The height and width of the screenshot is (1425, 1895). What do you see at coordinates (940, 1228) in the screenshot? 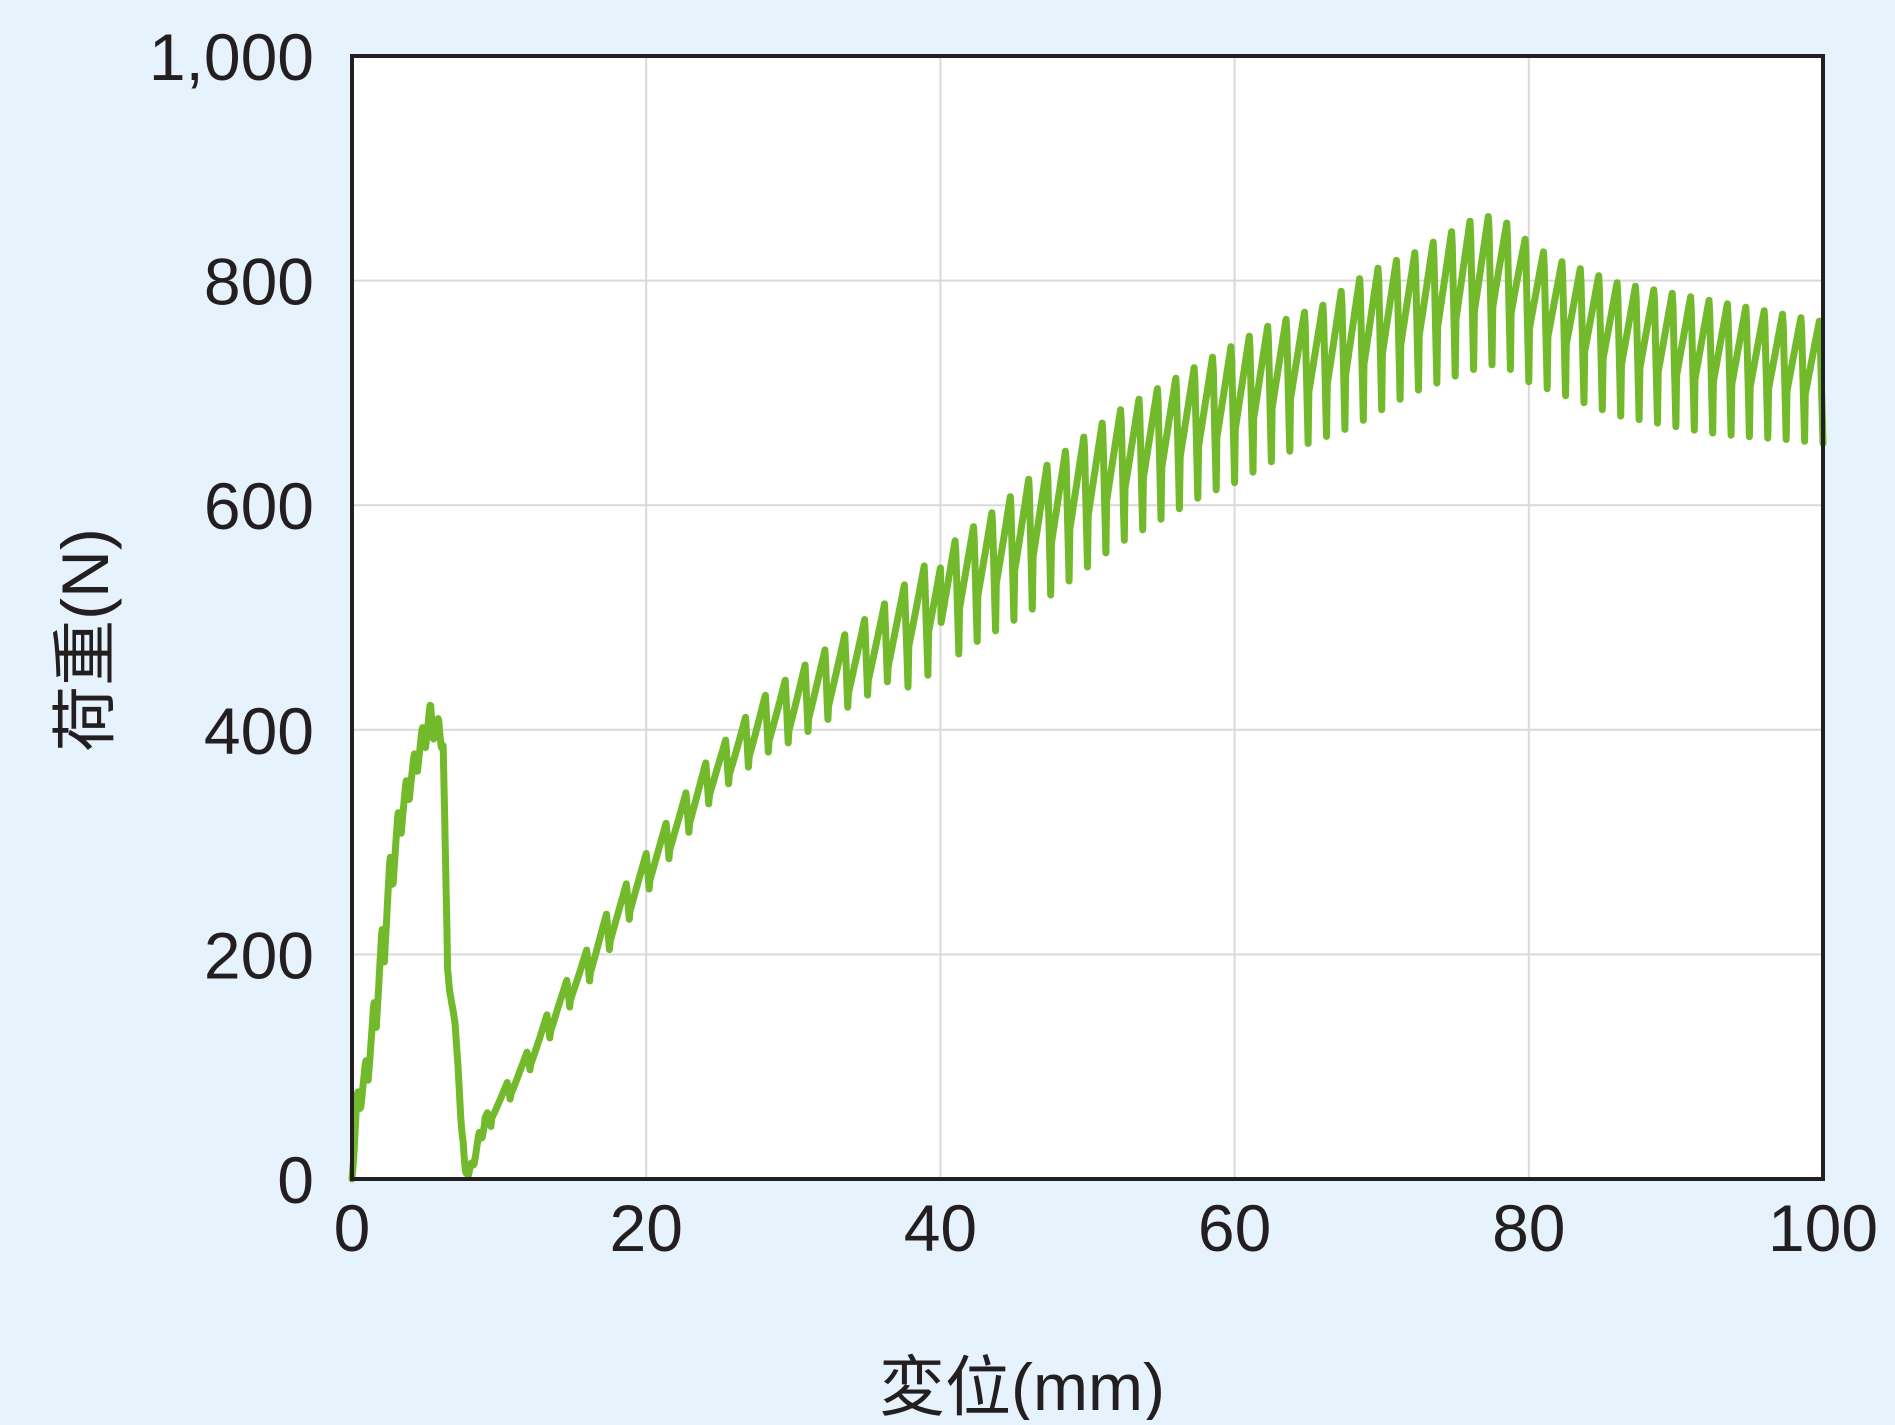
I see `x-tick-label: 40` at bounding box center [940, 1228].